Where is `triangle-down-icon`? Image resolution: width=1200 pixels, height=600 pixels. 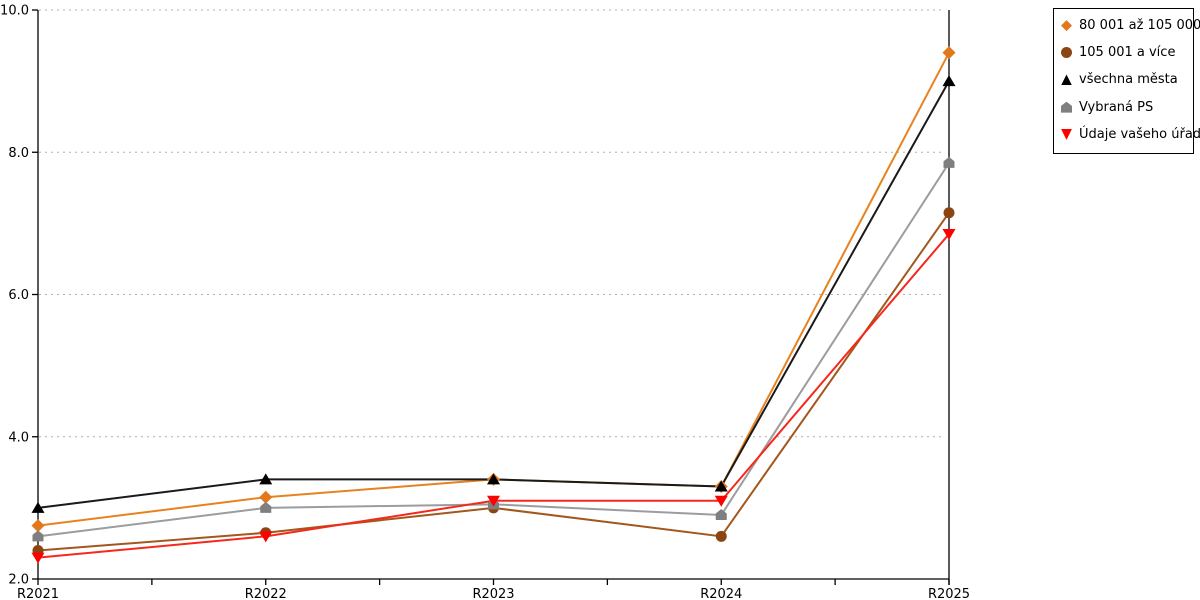
triangle-down-icon is located at coordinates (1066, 134).